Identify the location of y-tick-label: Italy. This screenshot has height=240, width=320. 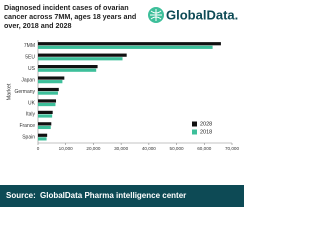
(31, 115).